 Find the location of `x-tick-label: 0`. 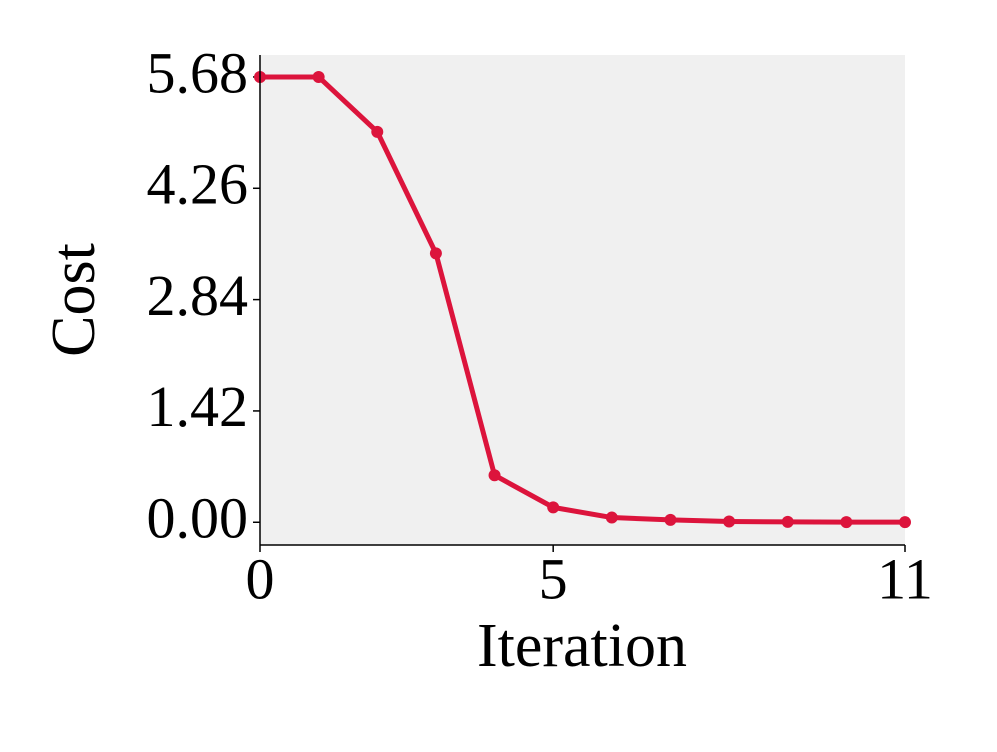

x-tick-label: 0 is located at coordinates (260, 578).